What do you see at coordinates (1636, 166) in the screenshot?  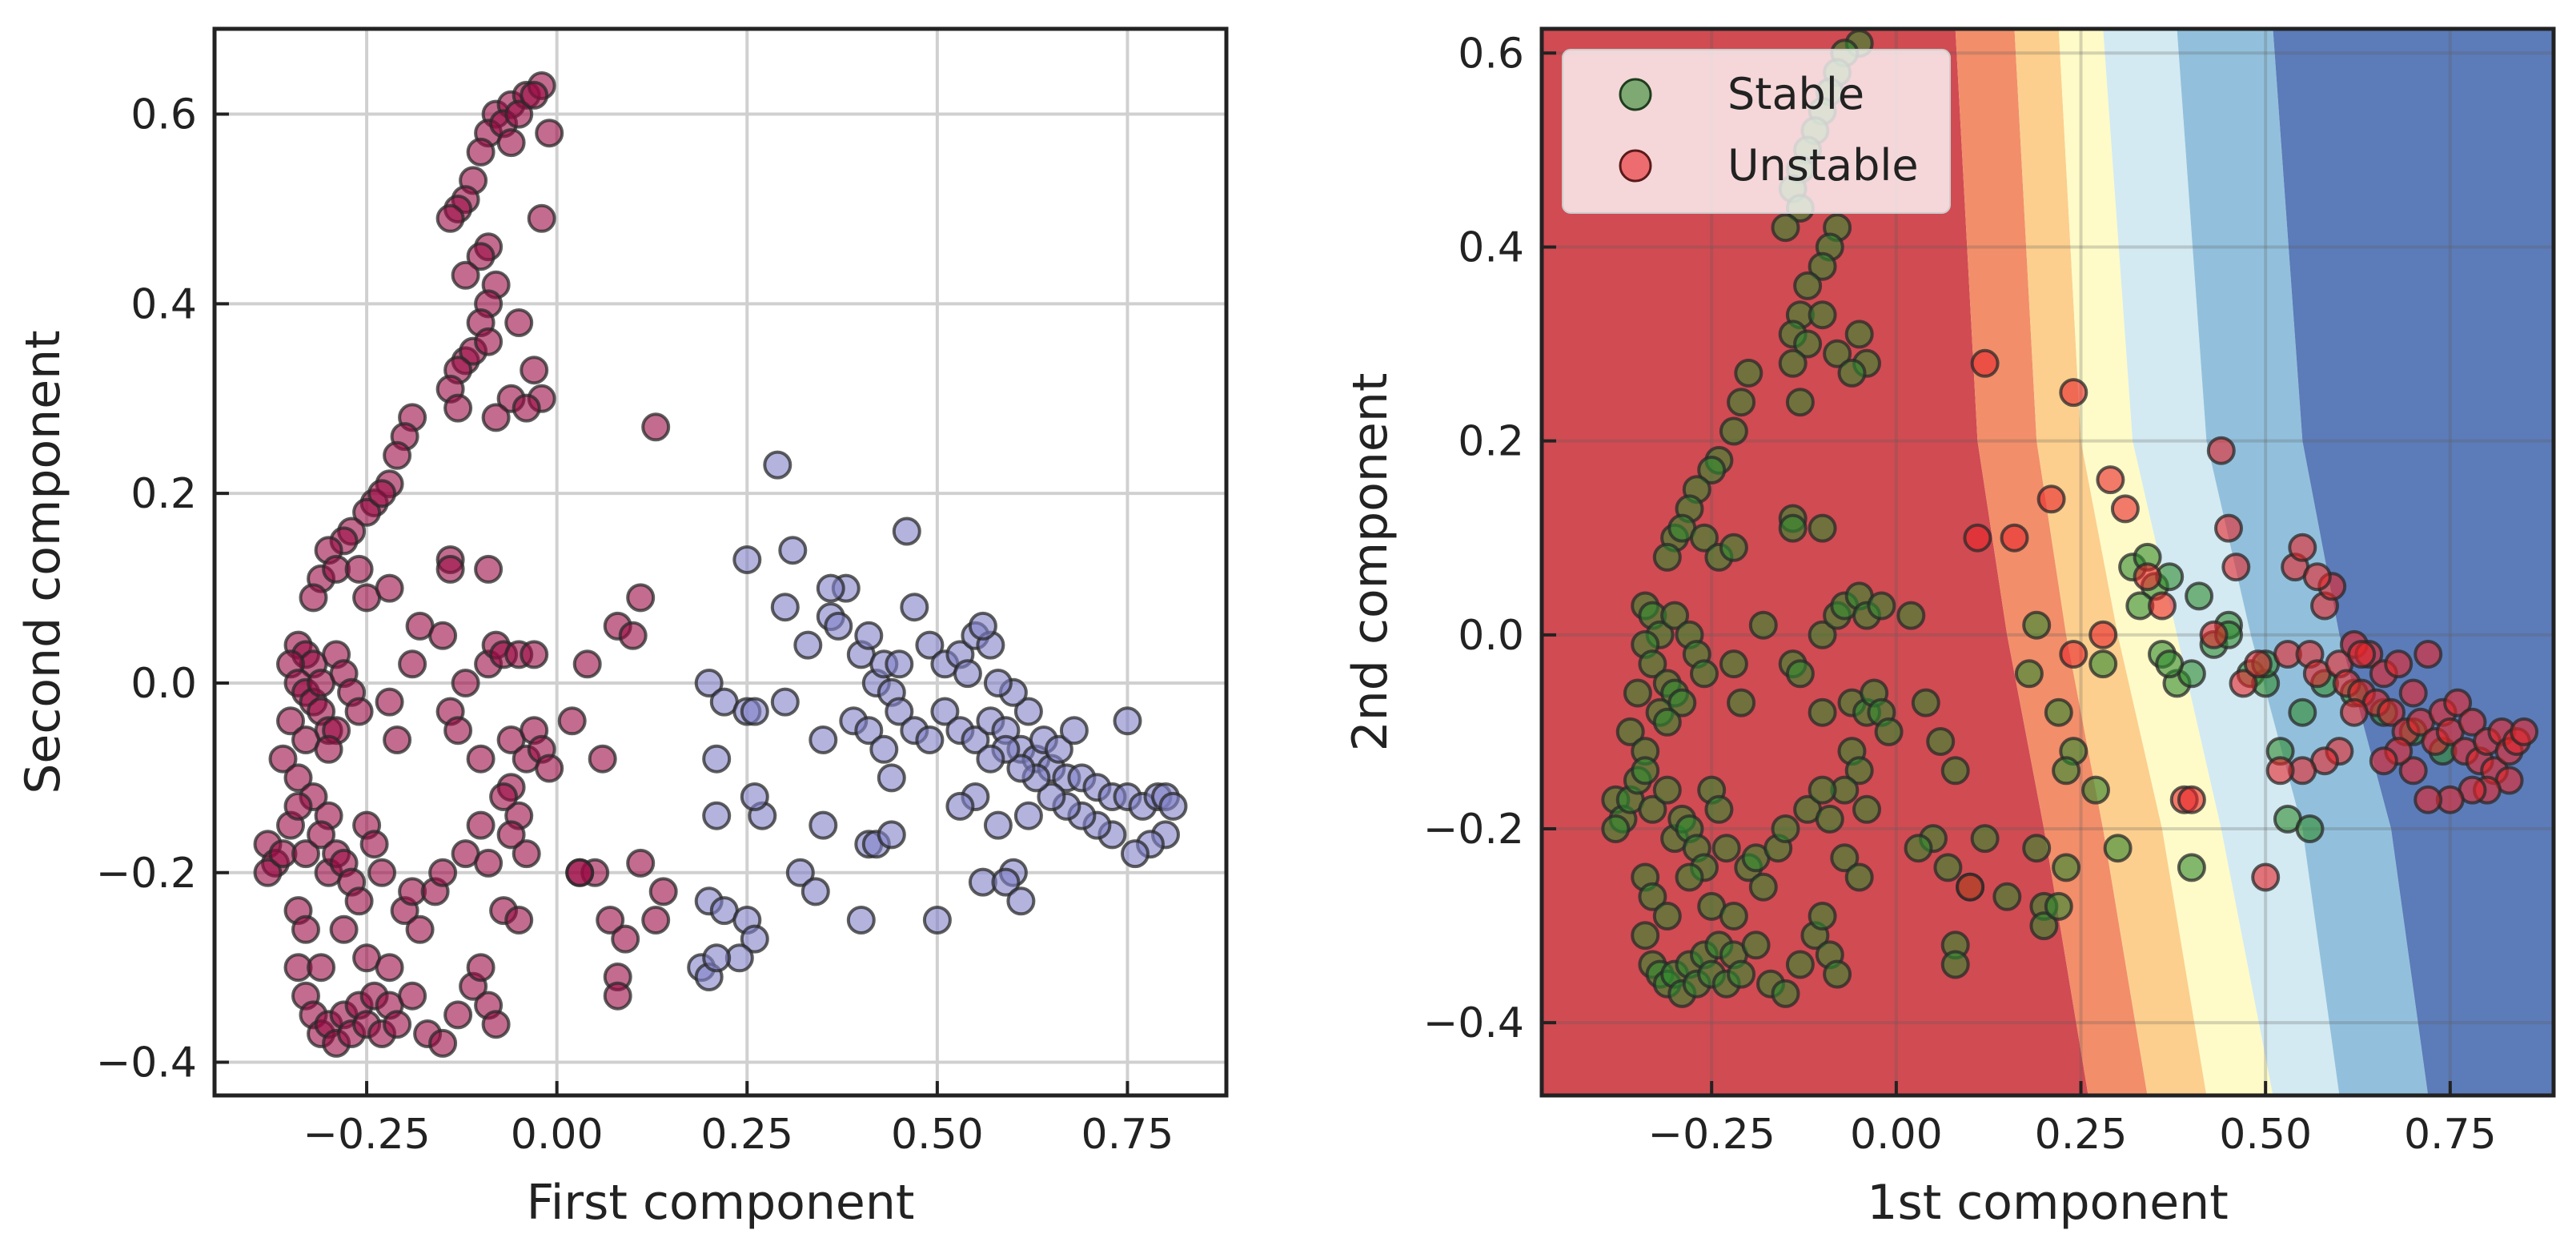 I see `legend-marker-unstable` at bounding box center [1636, 166].